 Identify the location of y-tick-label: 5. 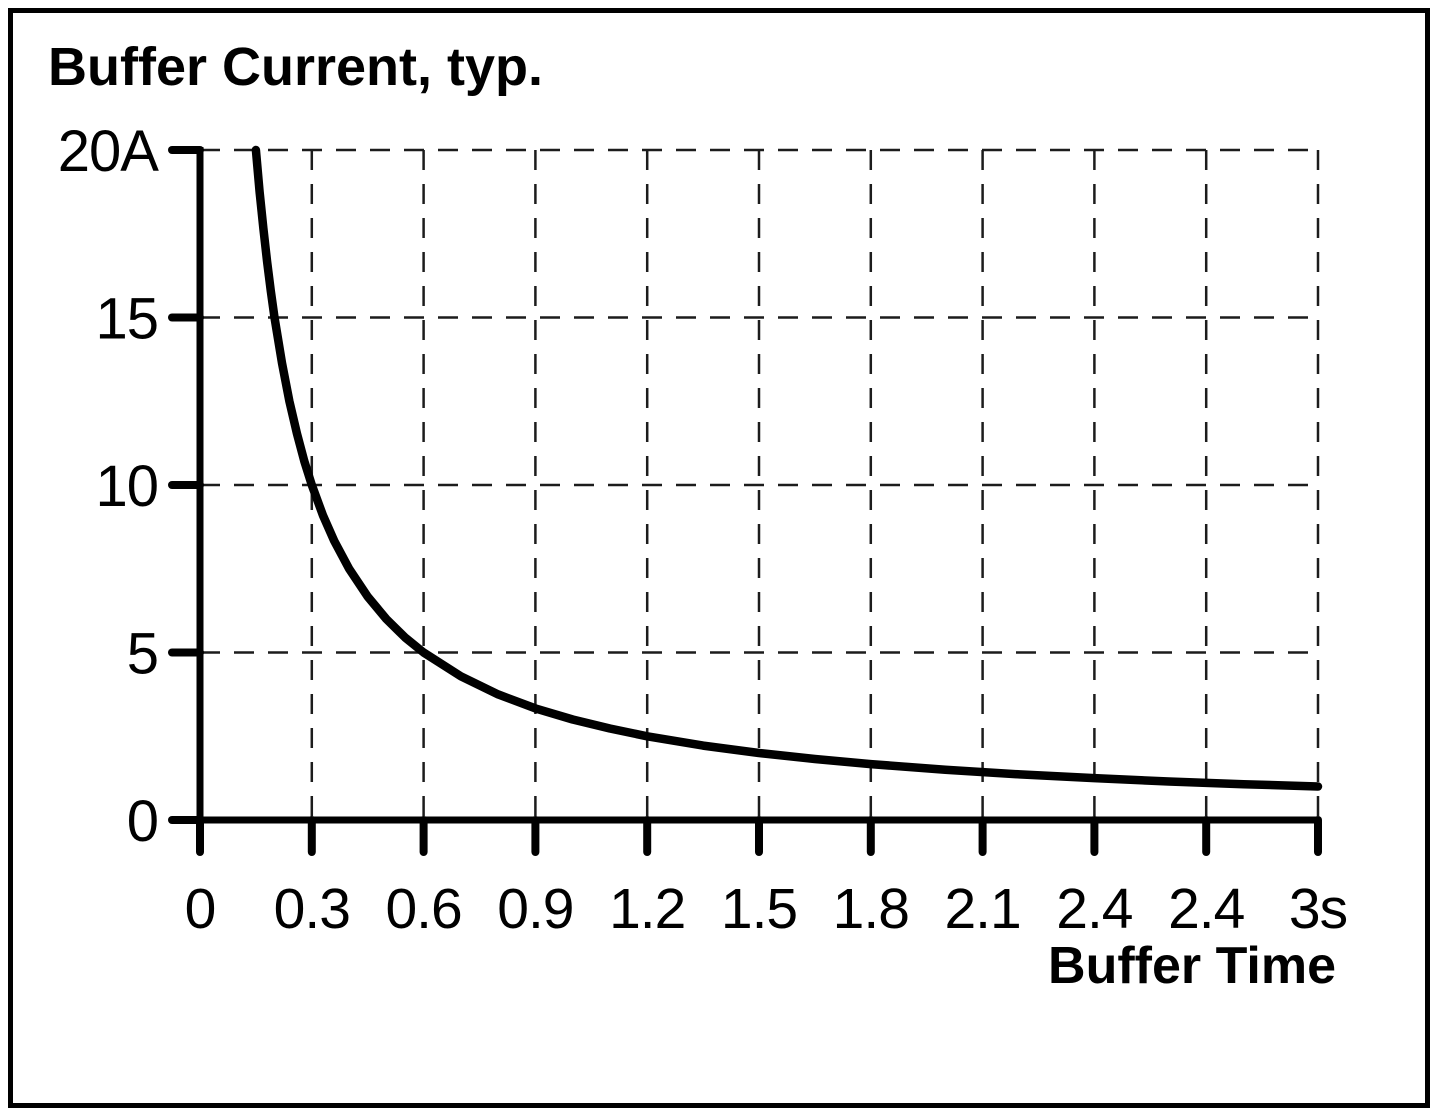
(142, 654).